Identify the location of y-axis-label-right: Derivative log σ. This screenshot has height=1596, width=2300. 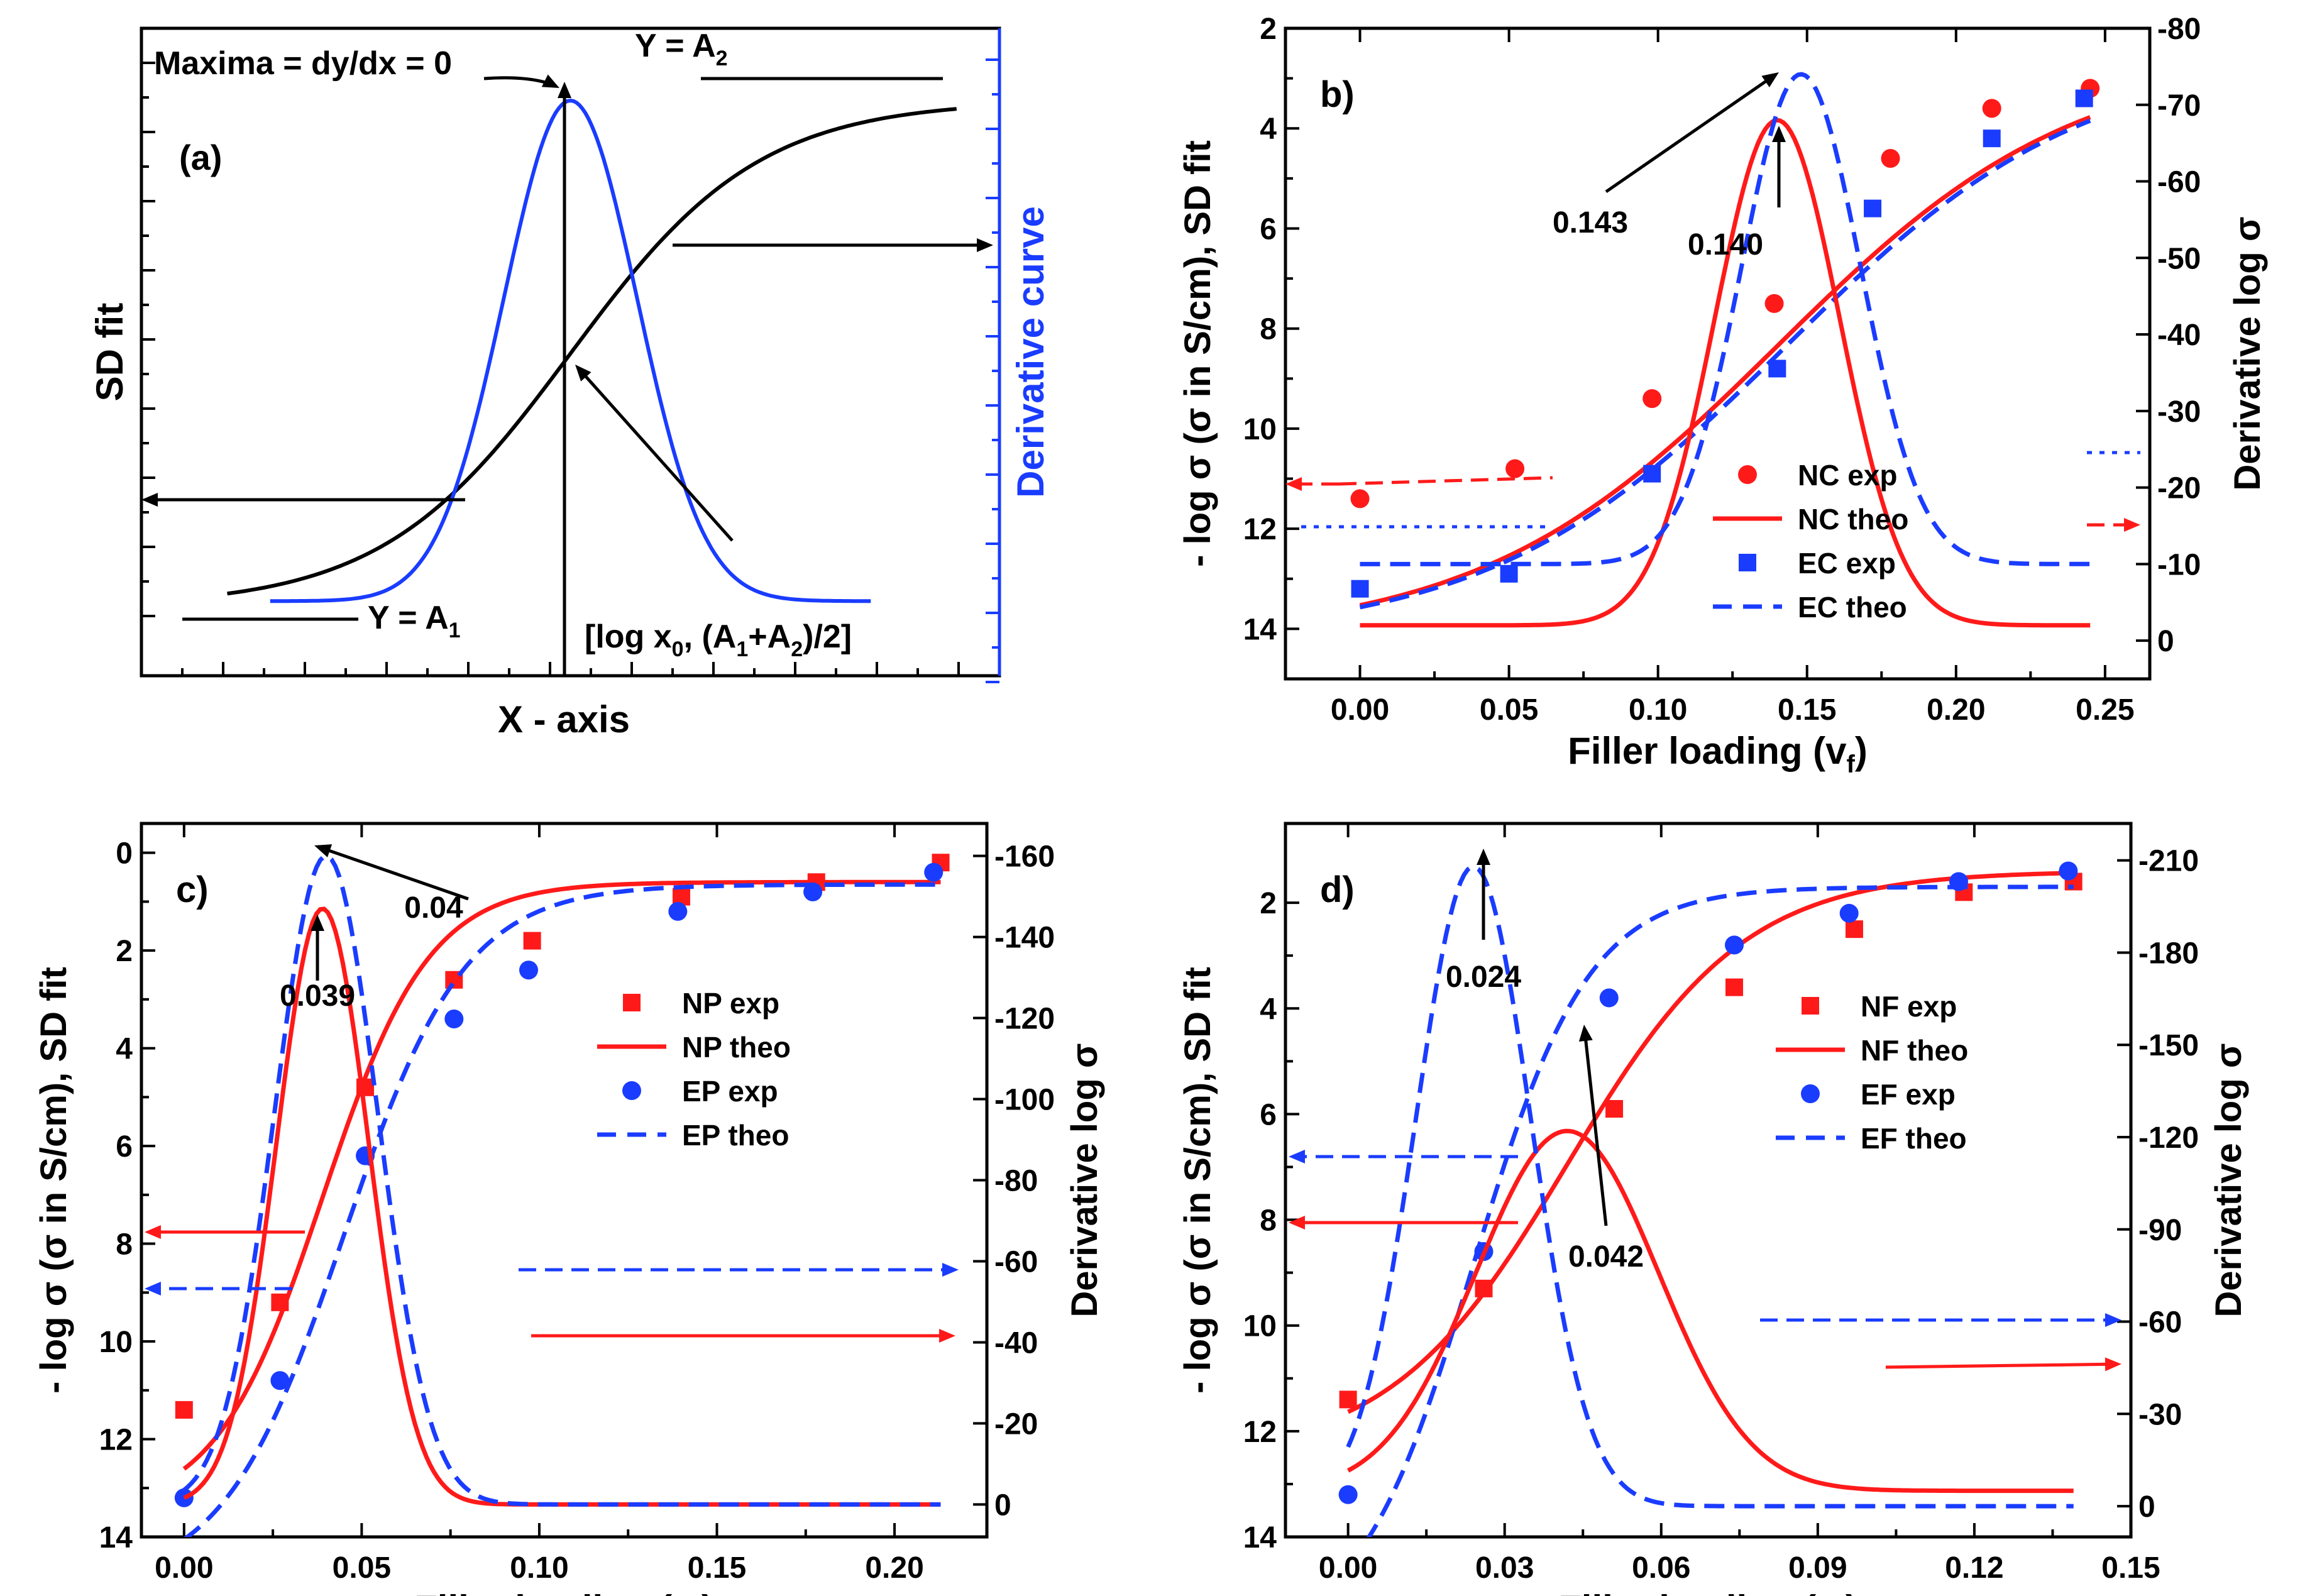
(2228, 1180).